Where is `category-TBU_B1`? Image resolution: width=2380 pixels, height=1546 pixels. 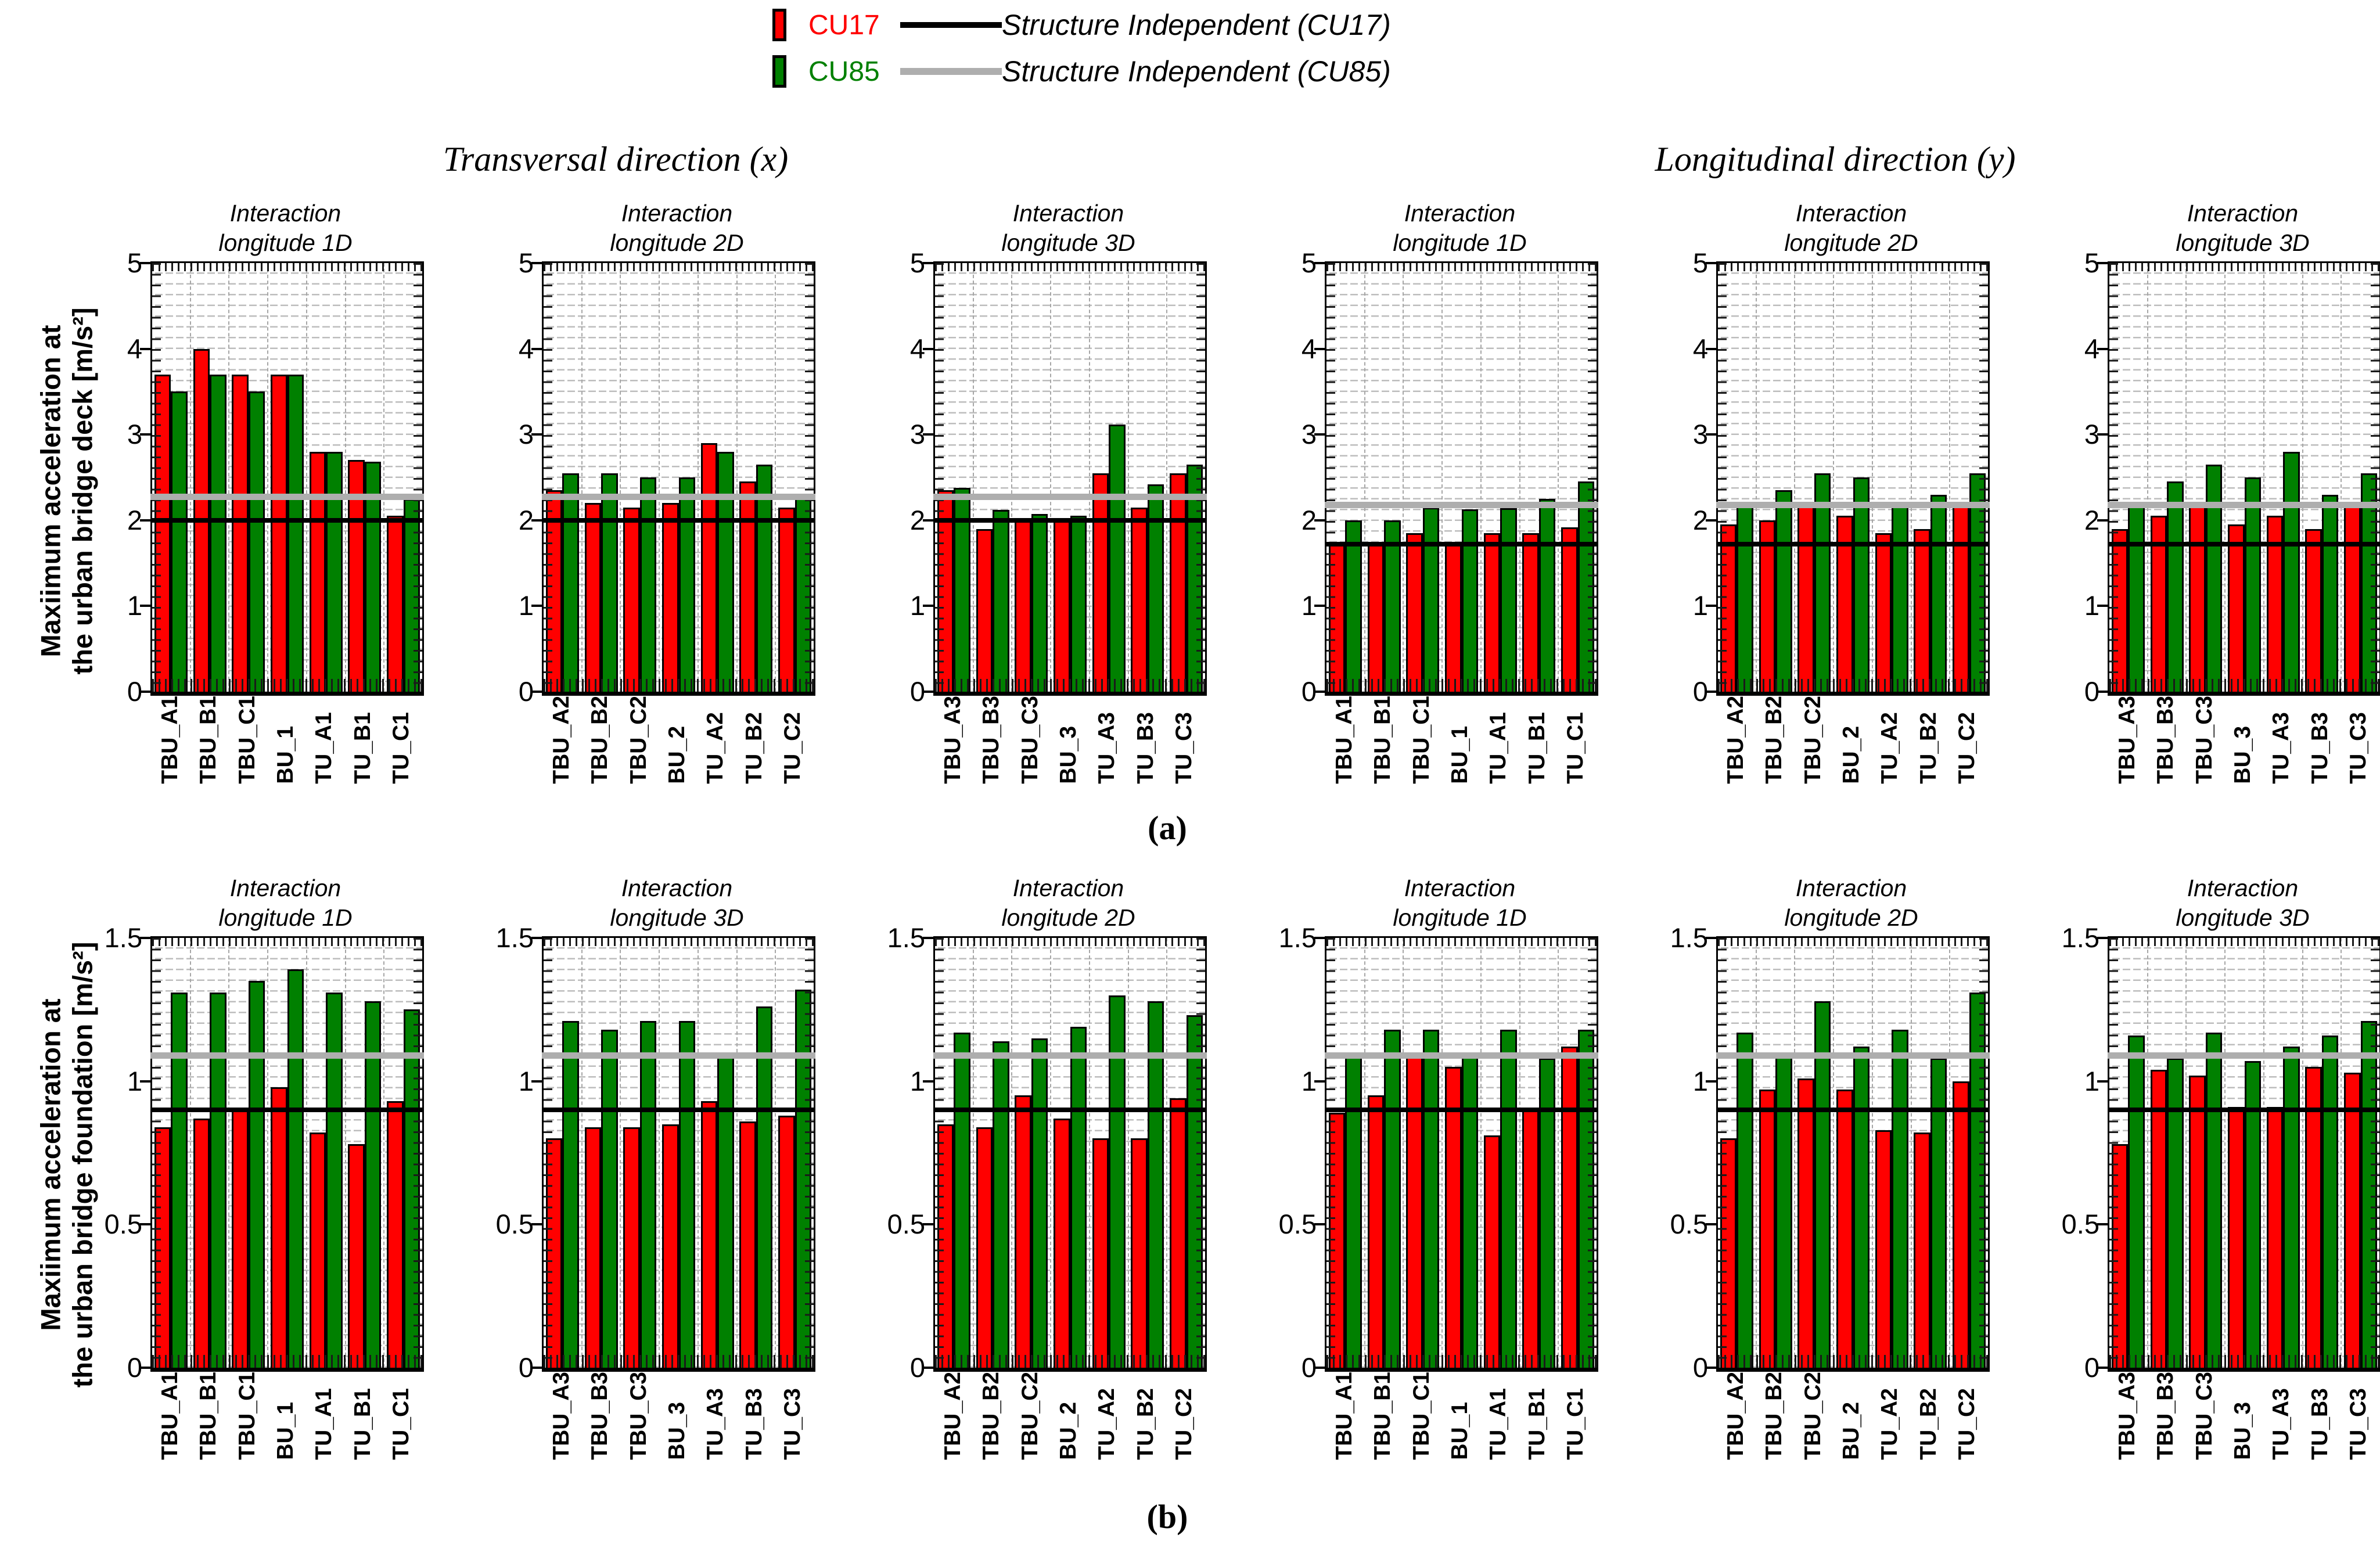
category-TBU_B1 is located at coordinates (1383, 478).